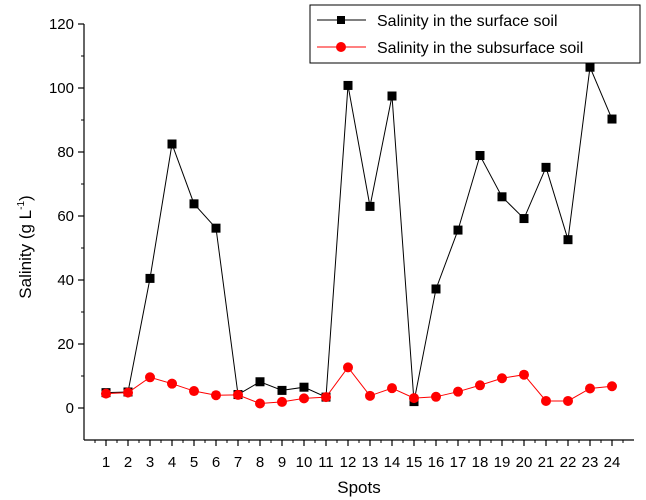 This screenshot has width=646, height=500. I want to click on x-tick-label: 6, so click(216, 462).